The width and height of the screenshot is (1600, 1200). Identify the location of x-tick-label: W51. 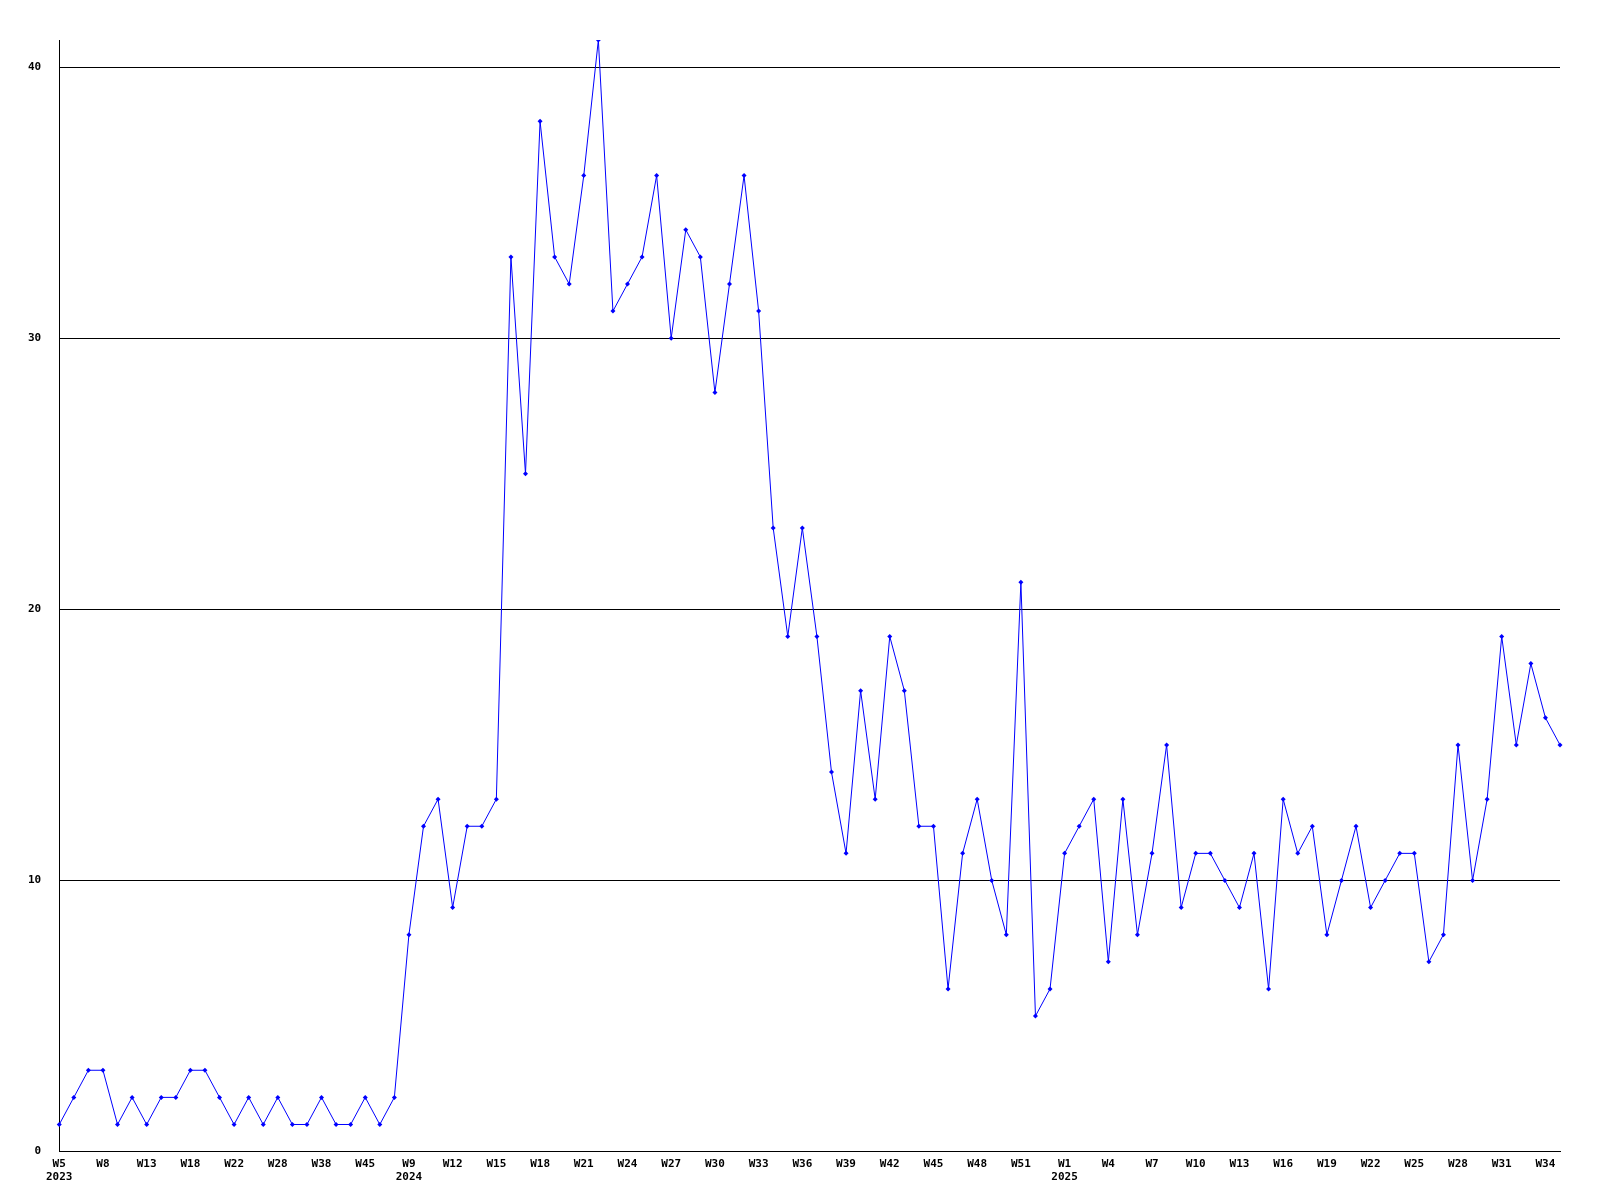
(1021, 1164).